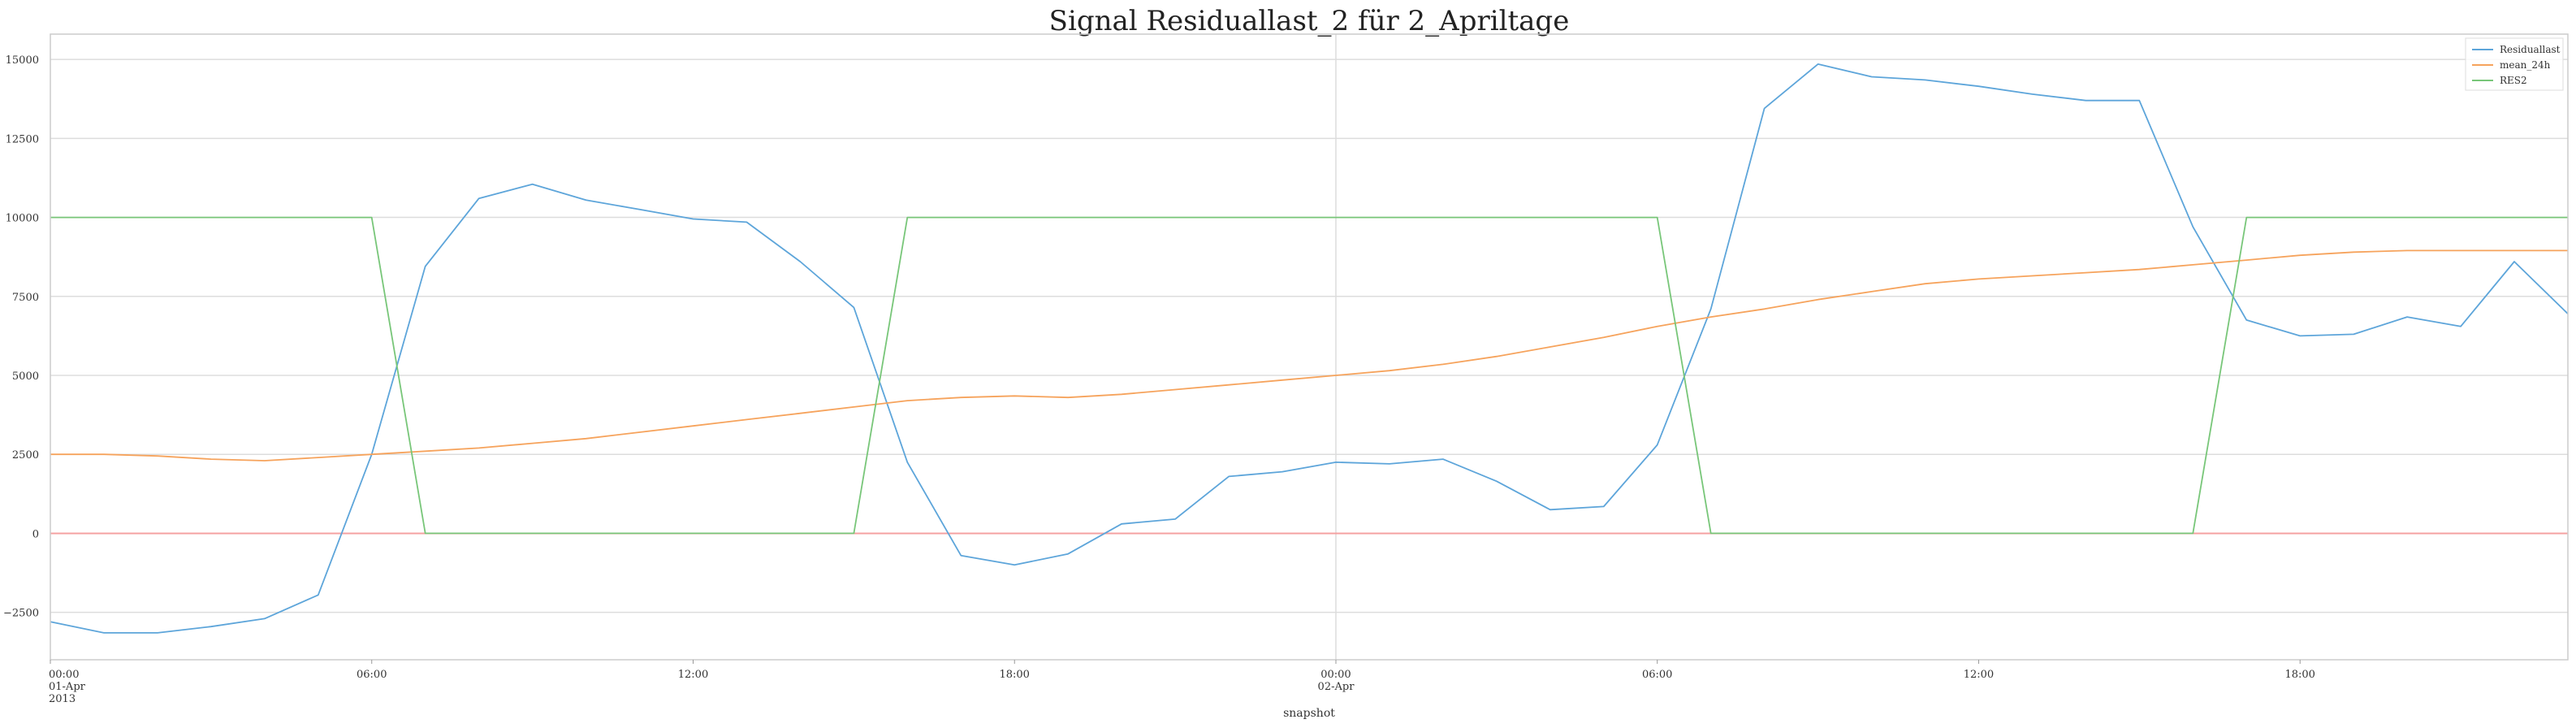 The height and width of the screenshot is (728, 2576). I want to click on y-tick-label: 12500, so click(22, 139).